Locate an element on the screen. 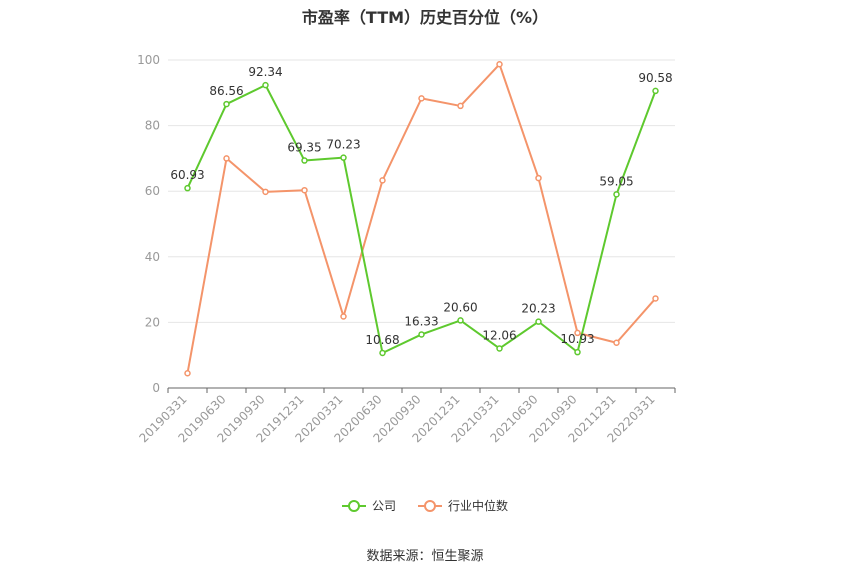 The image size is (850, 575). data-label: 69.35 is located at coordinates (304, 148).